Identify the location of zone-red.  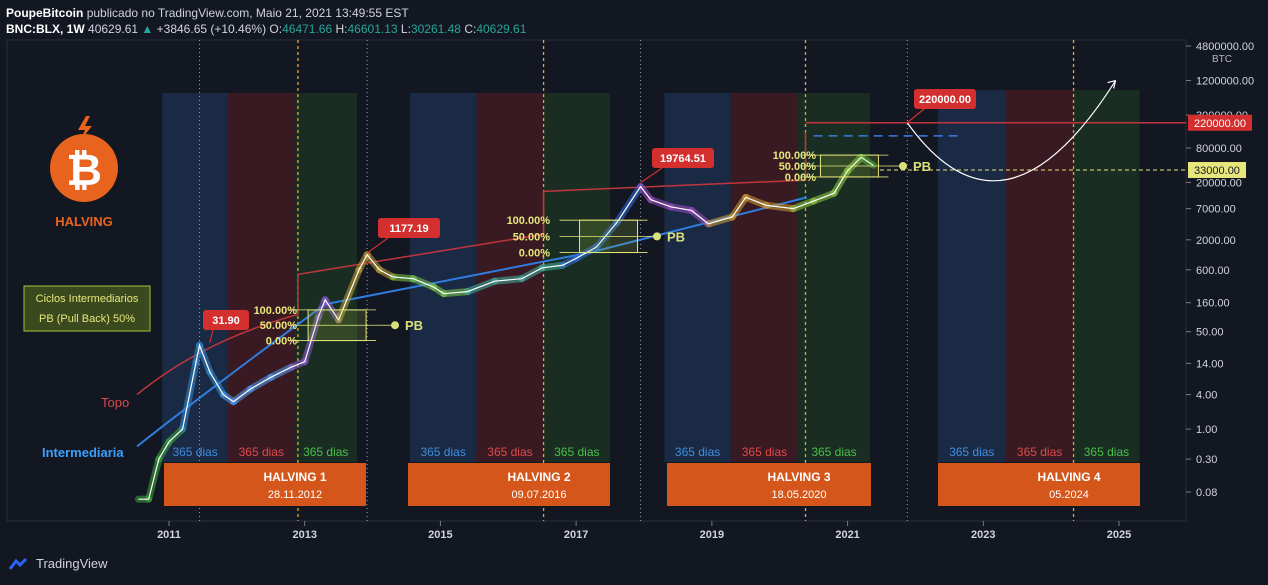
(1039, 276).